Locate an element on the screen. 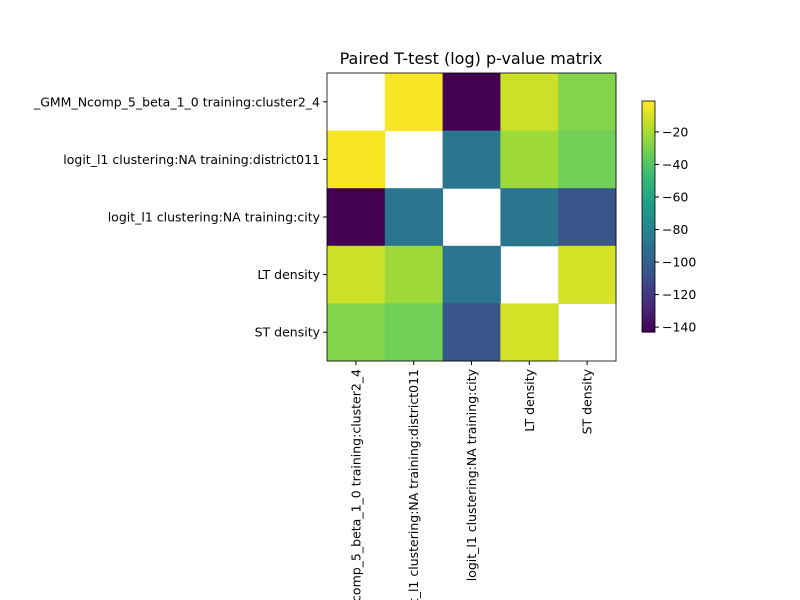  y-tick-label: LT density is located at coordinates (288, 274).